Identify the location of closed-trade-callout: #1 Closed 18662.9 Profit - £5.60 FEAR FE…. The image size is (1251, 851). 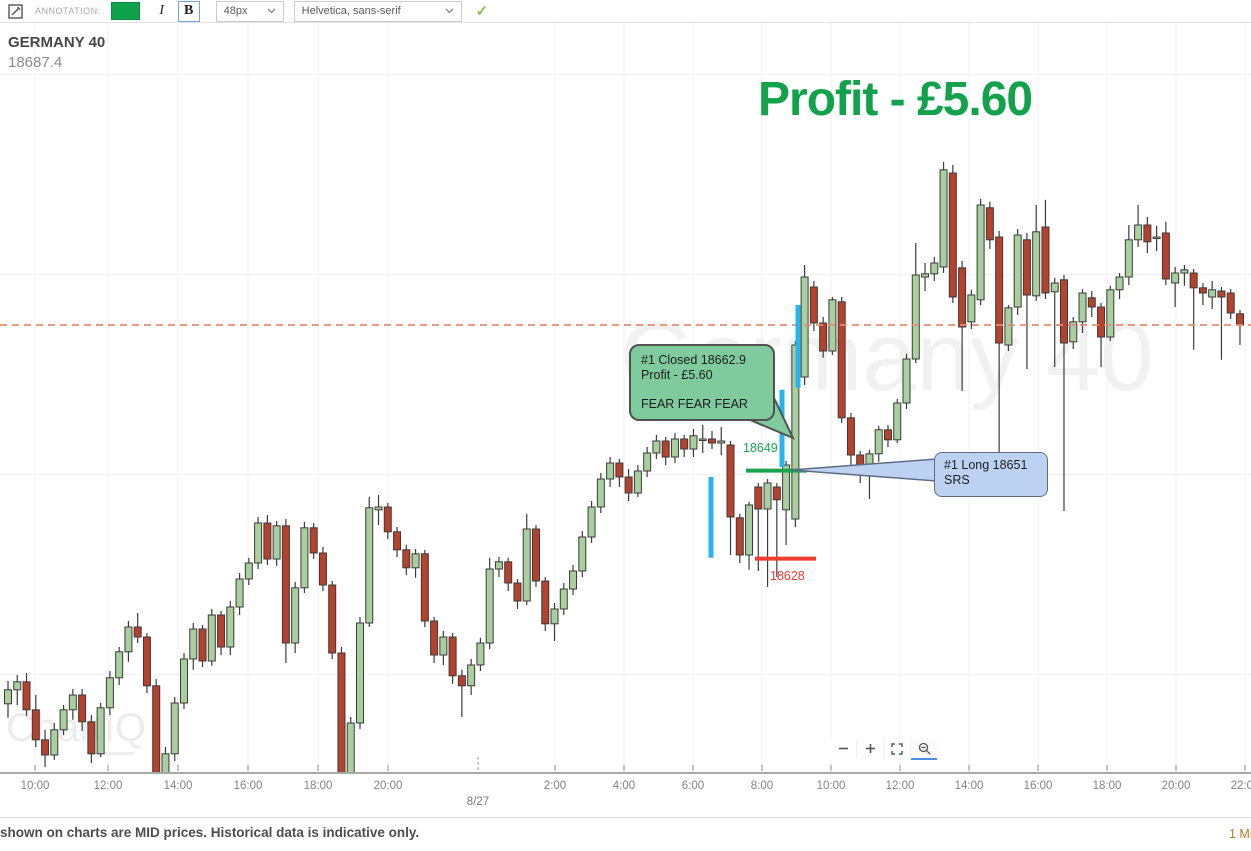
(702, 382).